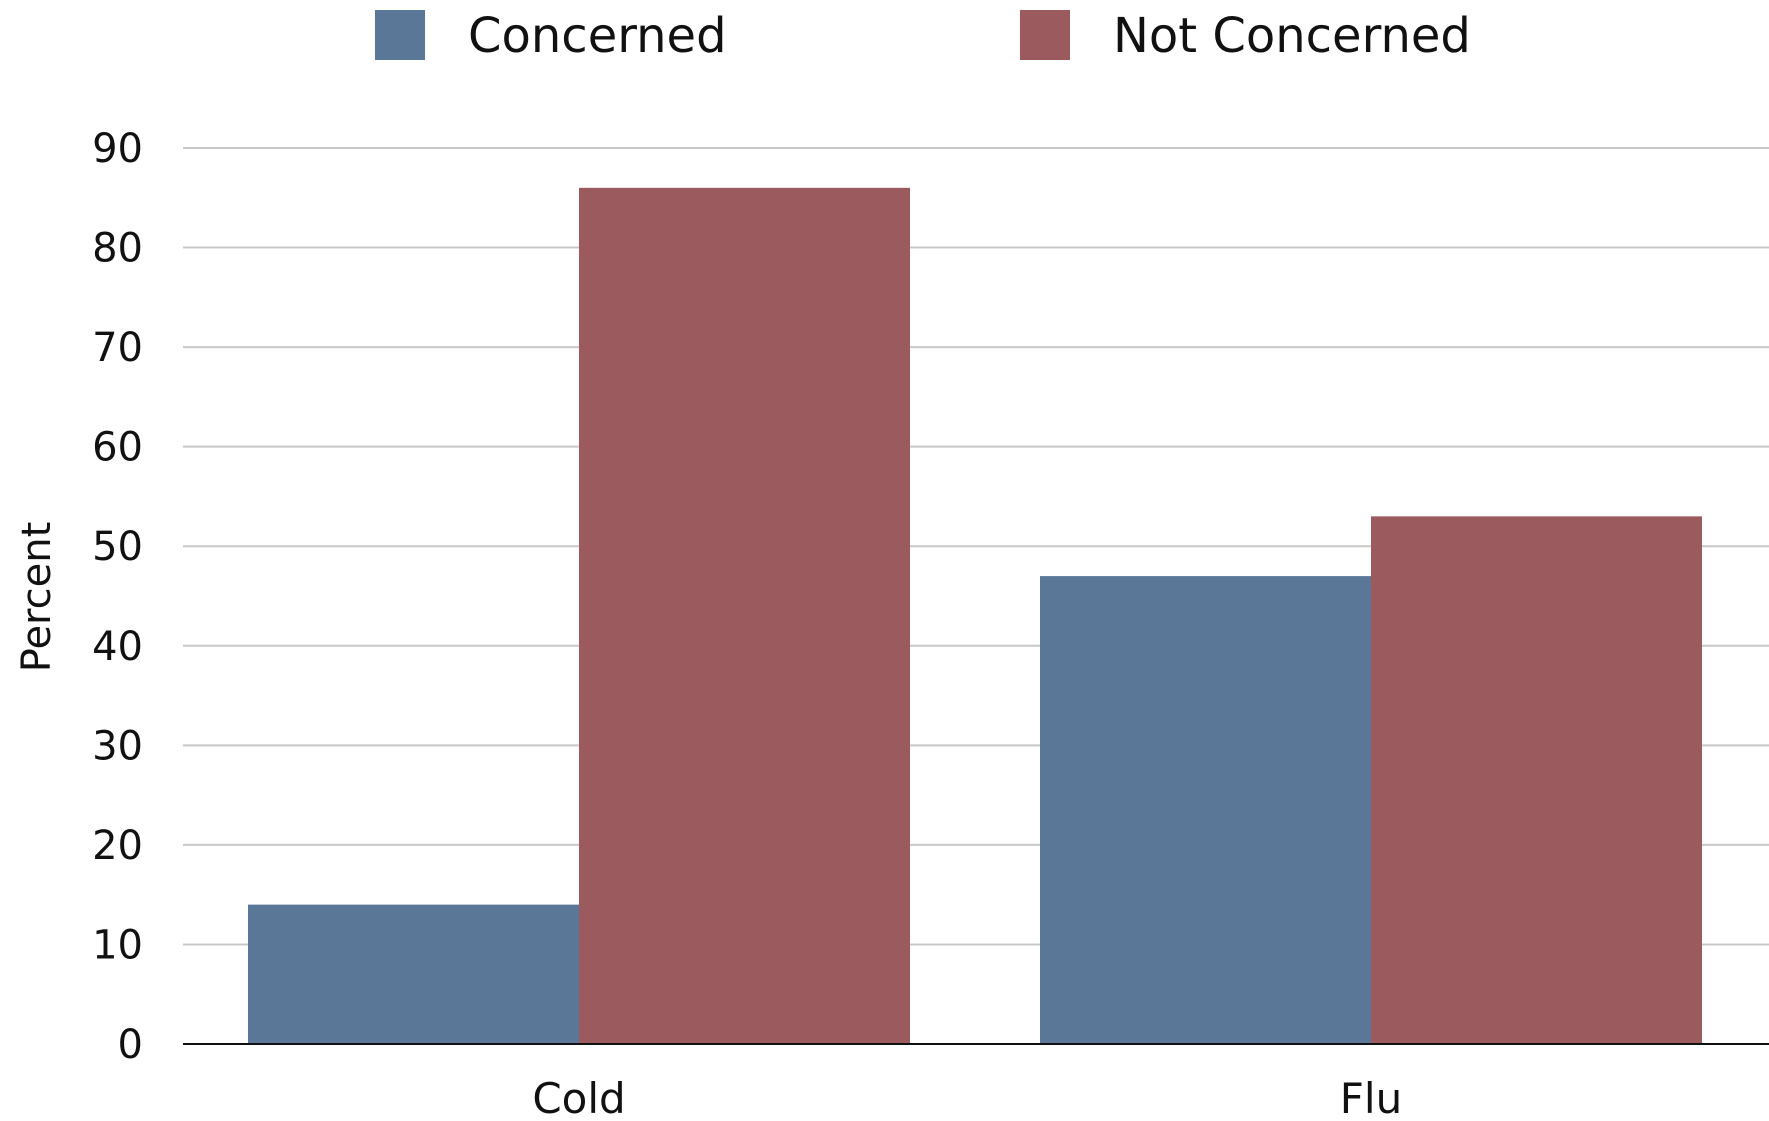  What do you see at coordinates (1536, 780) in the screenshot?
I see `bar-not-concerned-flu` at bounding box center [1536, 780].